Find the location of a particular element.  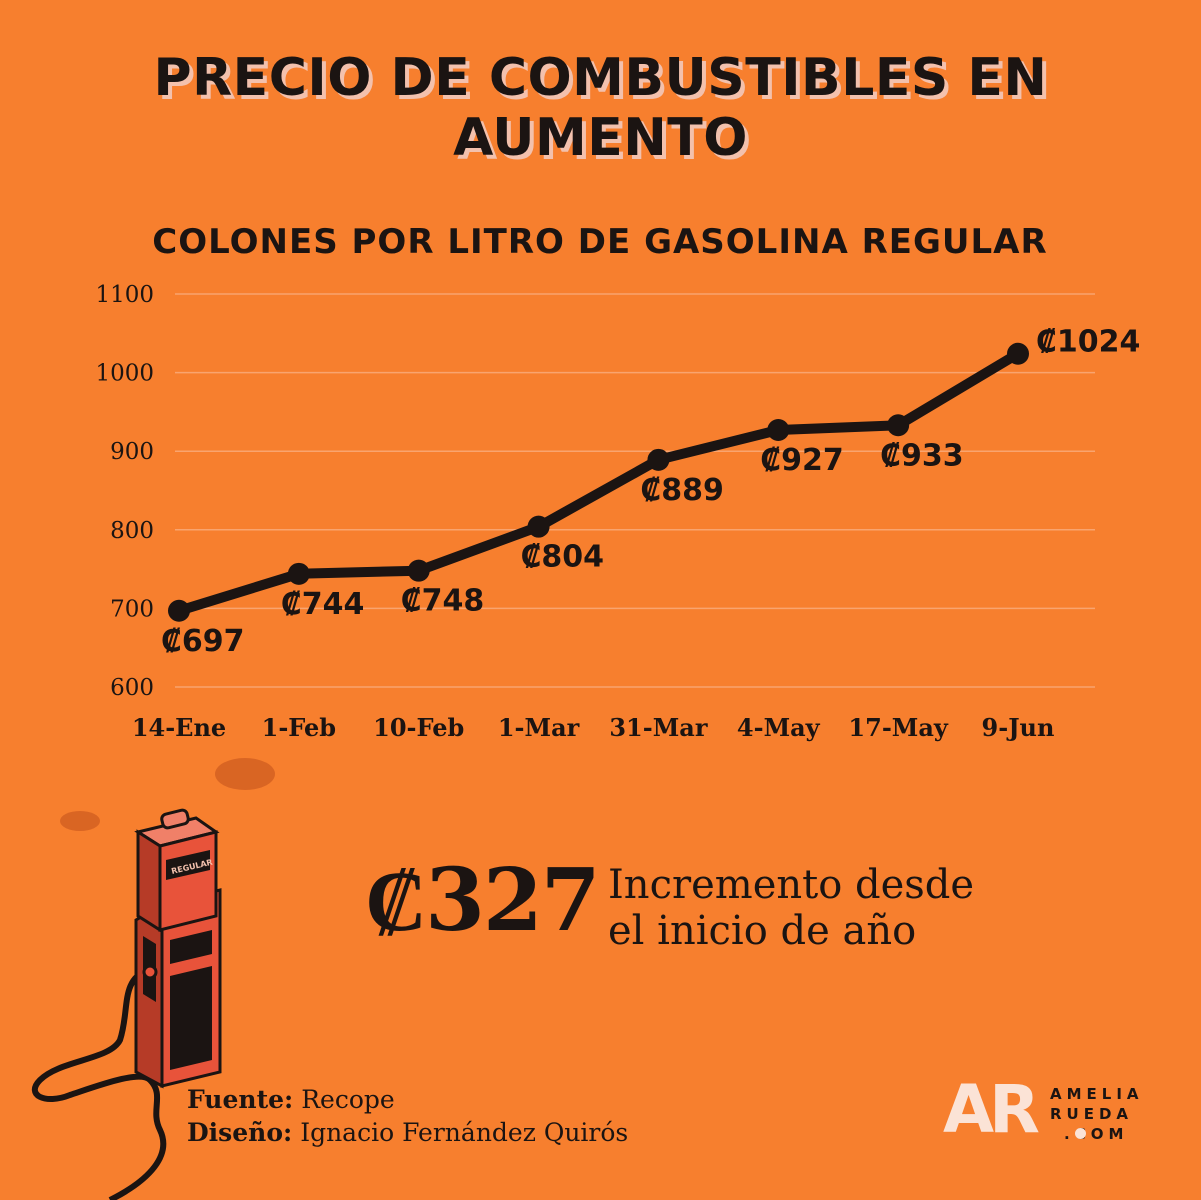

logo-dot is located at coordinates (1080, 1133).